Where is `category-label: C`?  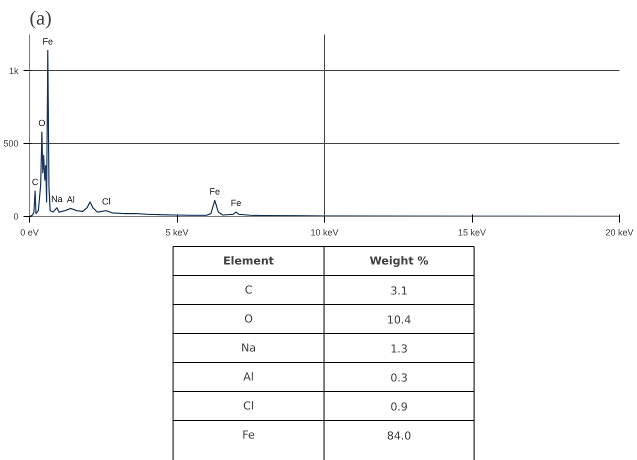
category-label: C is located at coordinates (248, 290).